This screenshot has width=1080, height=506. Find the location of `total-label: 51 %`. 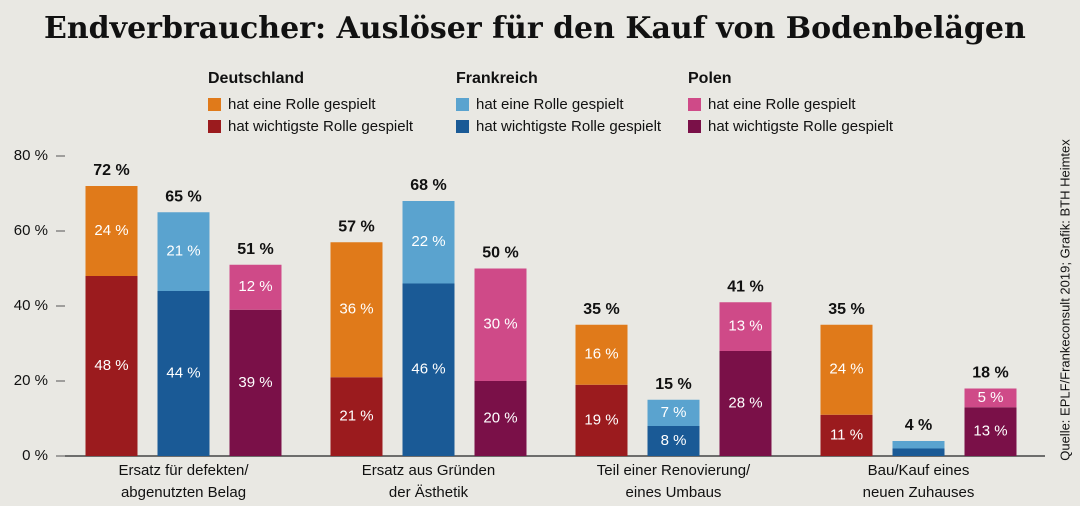

total-label: 51 % is located at coordinates (255, 249).